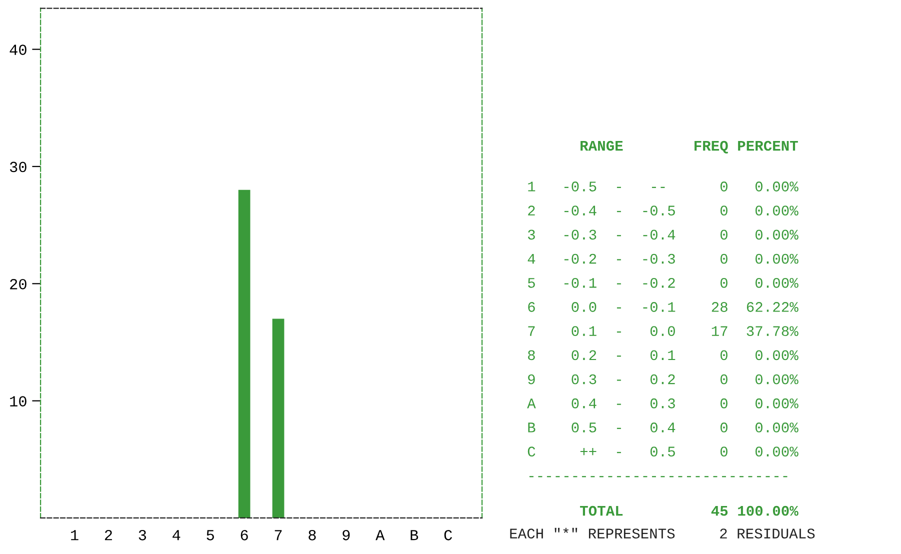 The width and height of the screenshot is (901, 554). Describe the element at coordinates (210, 535) in the screenshot. I see `x-tick-label: 5` at that location.